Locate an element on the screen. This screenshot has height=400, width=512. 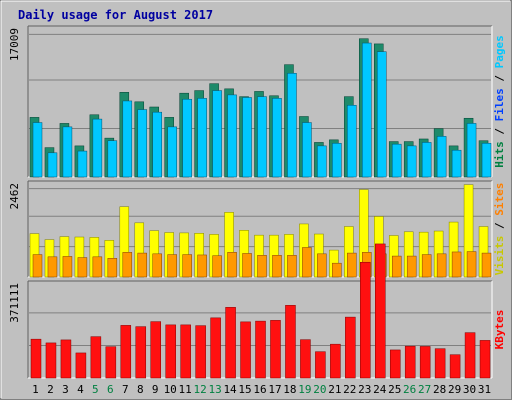
x-tick-label: 12 is located at coordinates (200, 389).